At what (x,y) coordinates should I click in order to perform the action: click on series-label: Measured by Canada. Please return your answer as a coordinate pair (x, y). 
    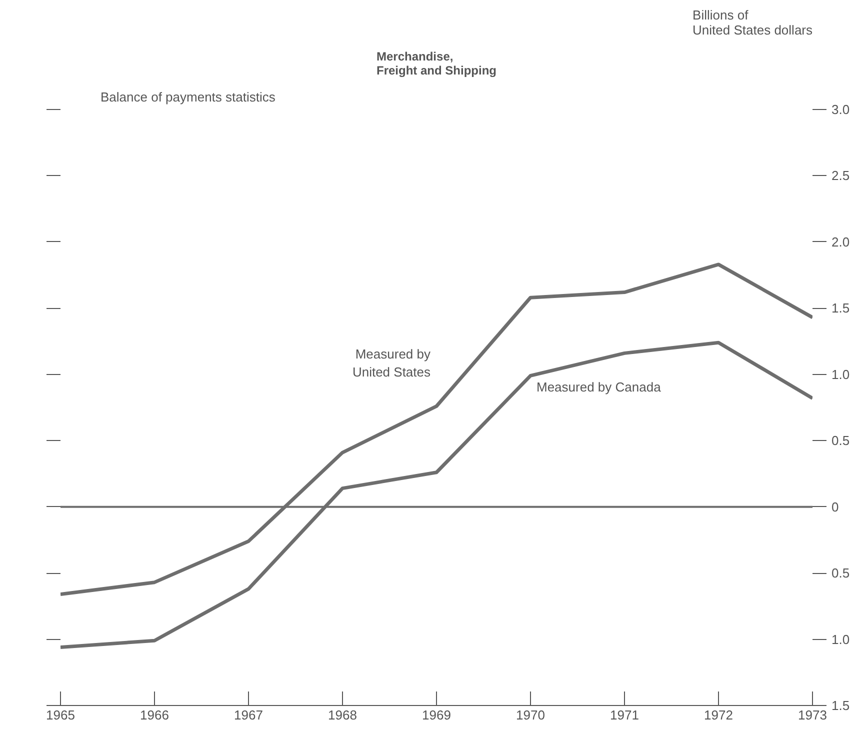
    Looking at the image, I should click on (599, 387).